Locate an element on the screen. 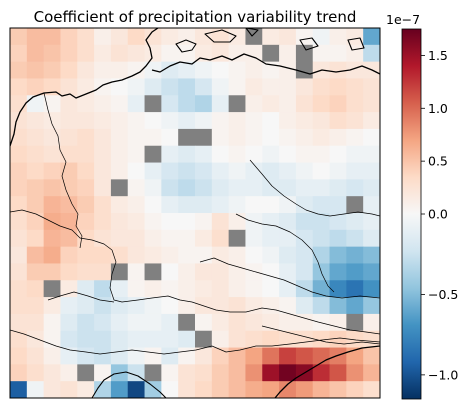  colorbar-ticks: 1.5 1.0 0.5 0.0 −0.5 −1.0 is located at coordinates (439, 215).